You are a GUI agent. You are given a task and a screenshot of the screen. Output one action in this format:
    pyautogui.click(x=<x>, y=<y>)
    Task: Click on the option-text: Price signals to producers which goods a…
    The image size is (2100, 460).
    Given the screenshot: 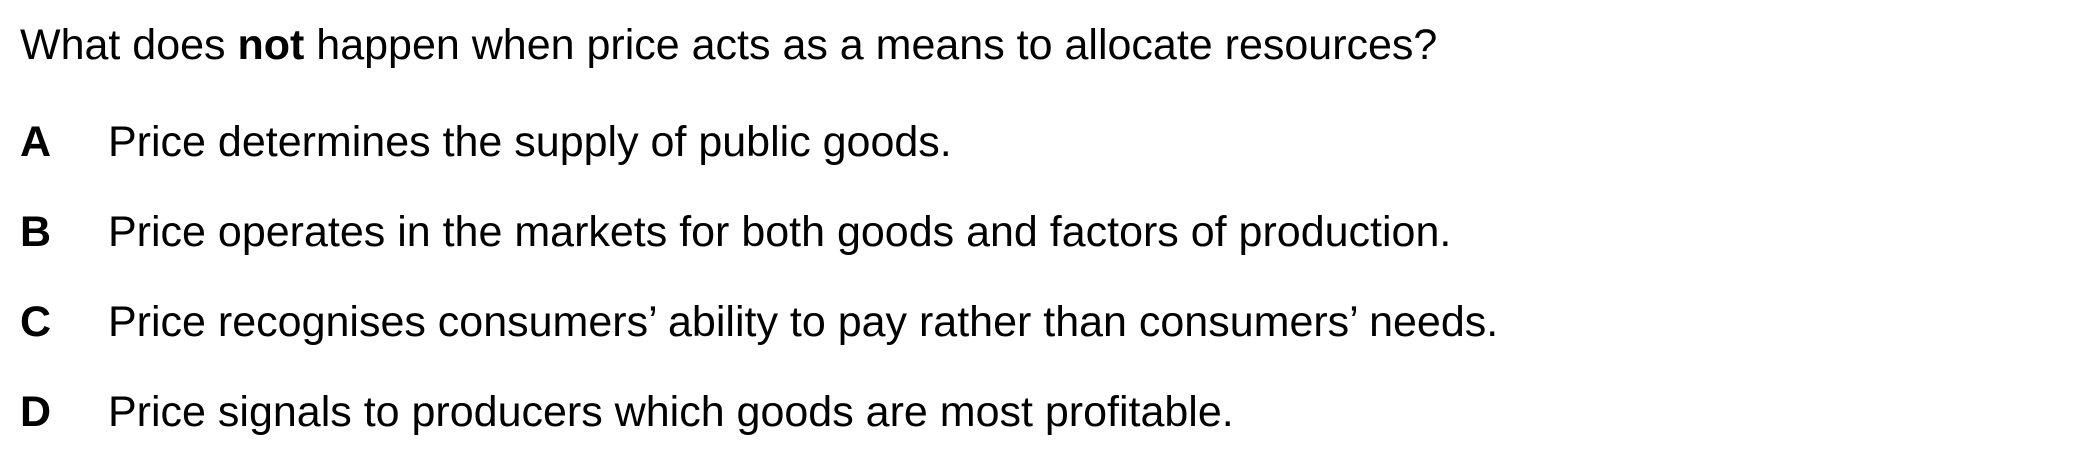 What is the action you would take?
    pyautogui.click(x=671, y=412)
    